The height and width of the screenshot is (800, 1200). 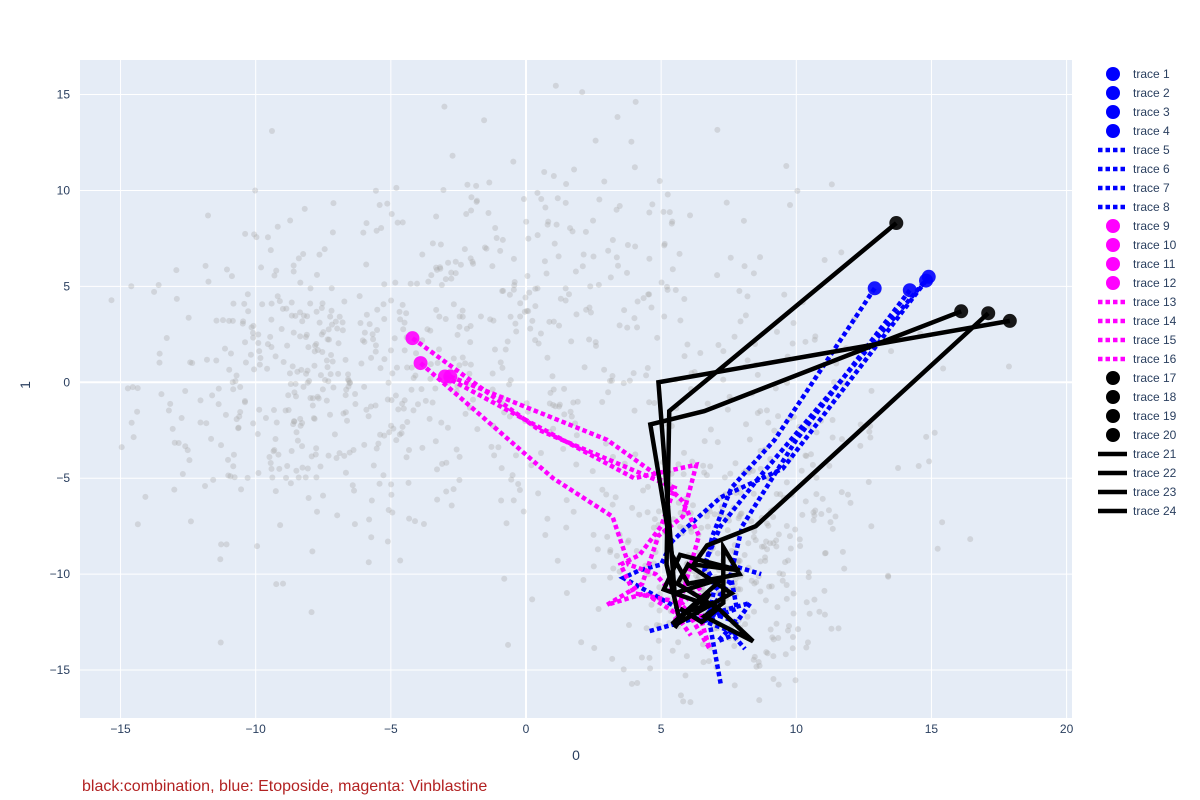 I want to click on legend-item-6: trace 6, so click(x=1134, y=169).